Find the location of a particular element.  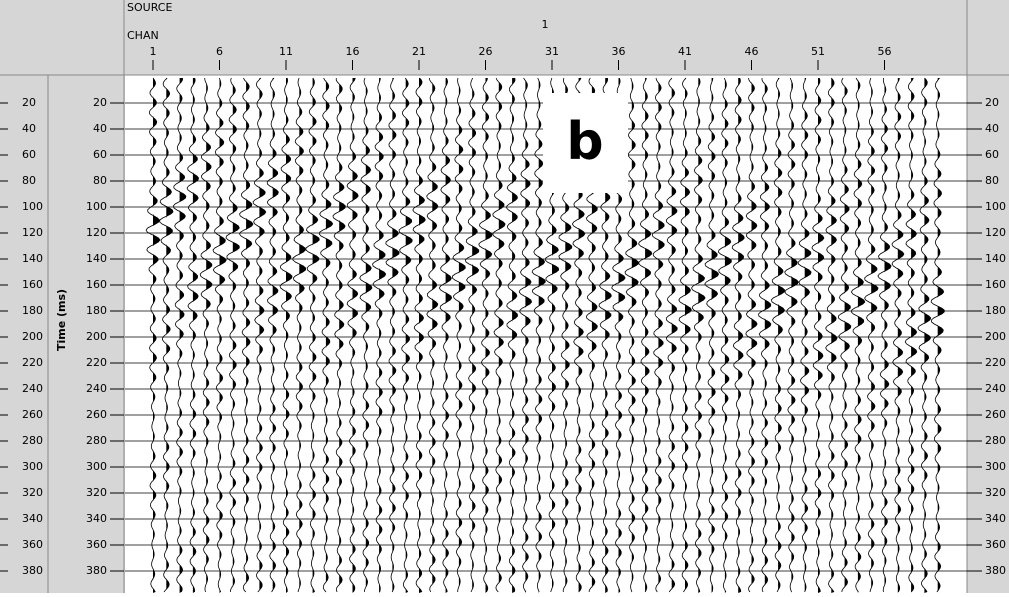

channel-tick-label: 1 is located at coordinates (153, 51).